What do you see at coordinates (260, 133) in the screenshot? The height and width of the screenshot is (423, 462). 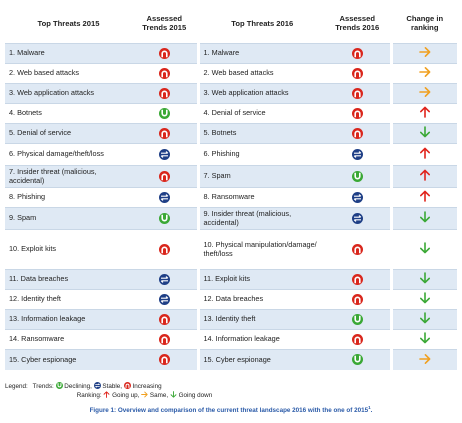 I see `threat-2016-cell: 5. Botnets` at bounding box center [260, 133].